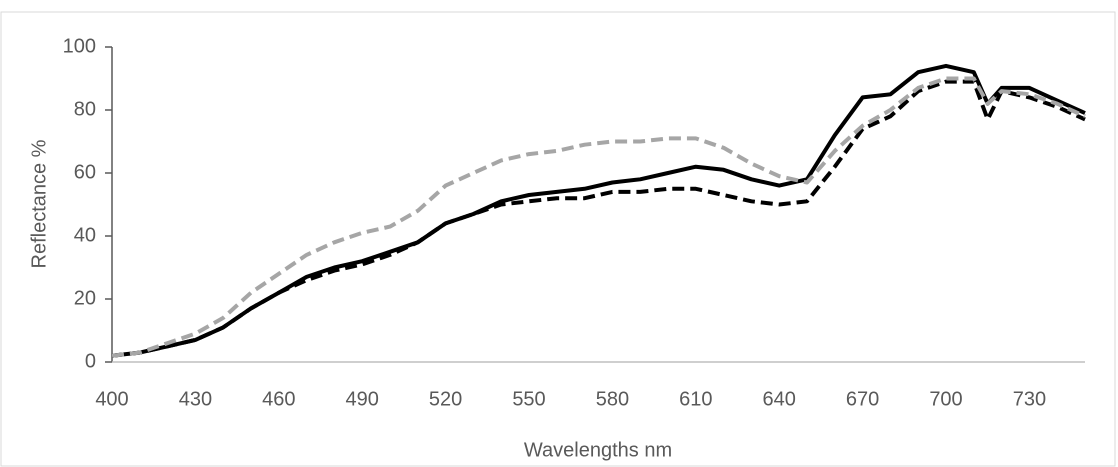 The image size is (1118, 467). I want to click on x-tick-label: 730, so click(1029, 399).